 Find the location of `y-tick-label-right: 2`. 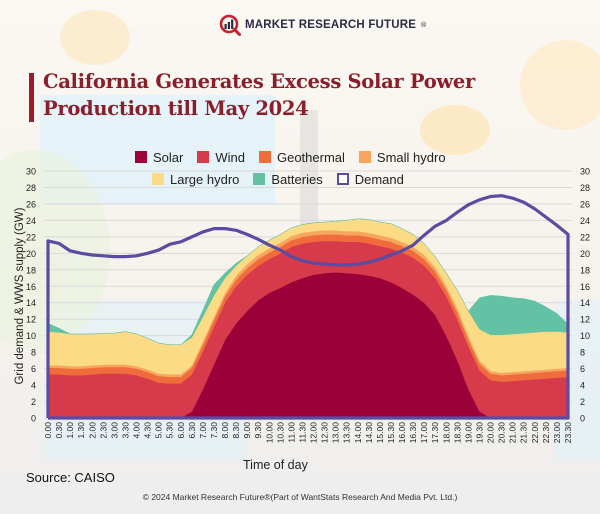

y-tick-label-right: 2 is located at coordinates (582, 402).